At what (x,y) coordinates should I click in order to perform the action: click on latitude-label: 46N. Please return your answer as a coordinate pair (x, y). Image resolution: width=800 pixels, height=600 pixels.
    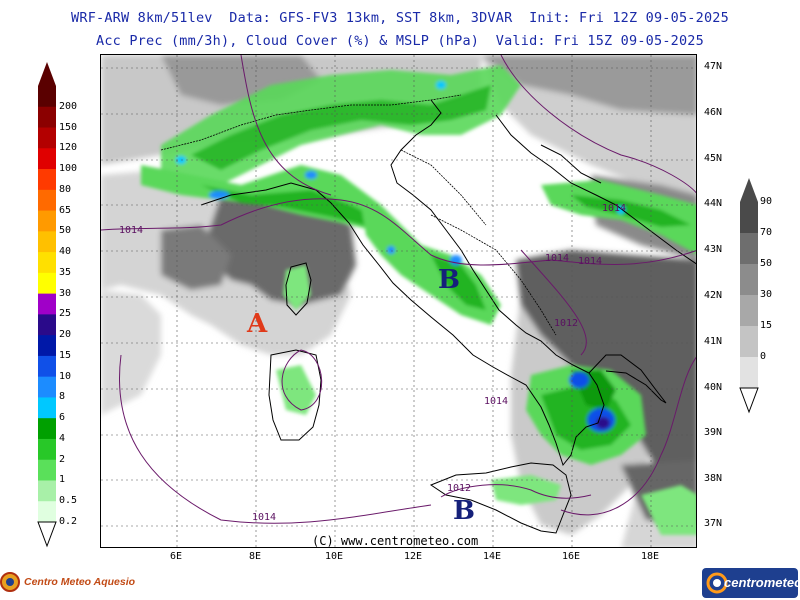
    Looking at the image, I should click on (713, 112).